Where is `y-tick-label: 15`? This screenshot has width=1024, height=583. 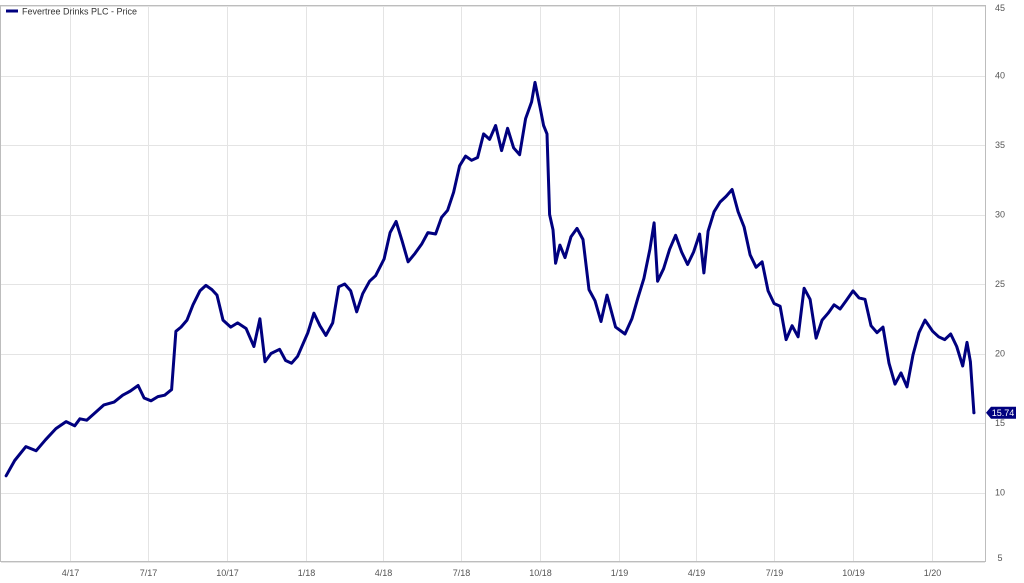 y-tick-label: 15 is located at coordinates (1000, 423).